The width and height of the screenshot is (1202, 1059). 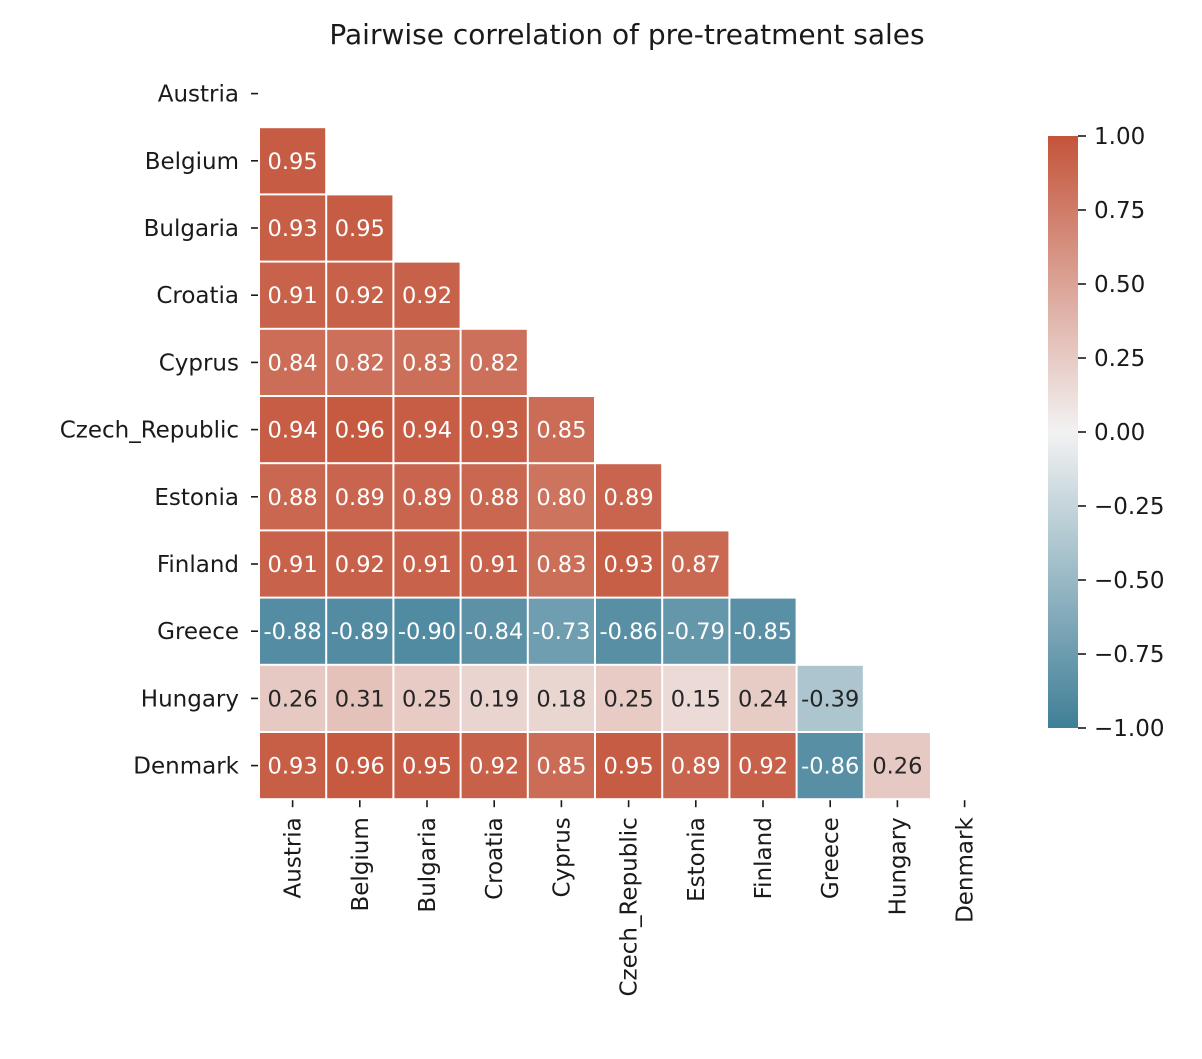 I want to click on heatmap-cell-denmark-cyprus, so click(x=561, y=766).